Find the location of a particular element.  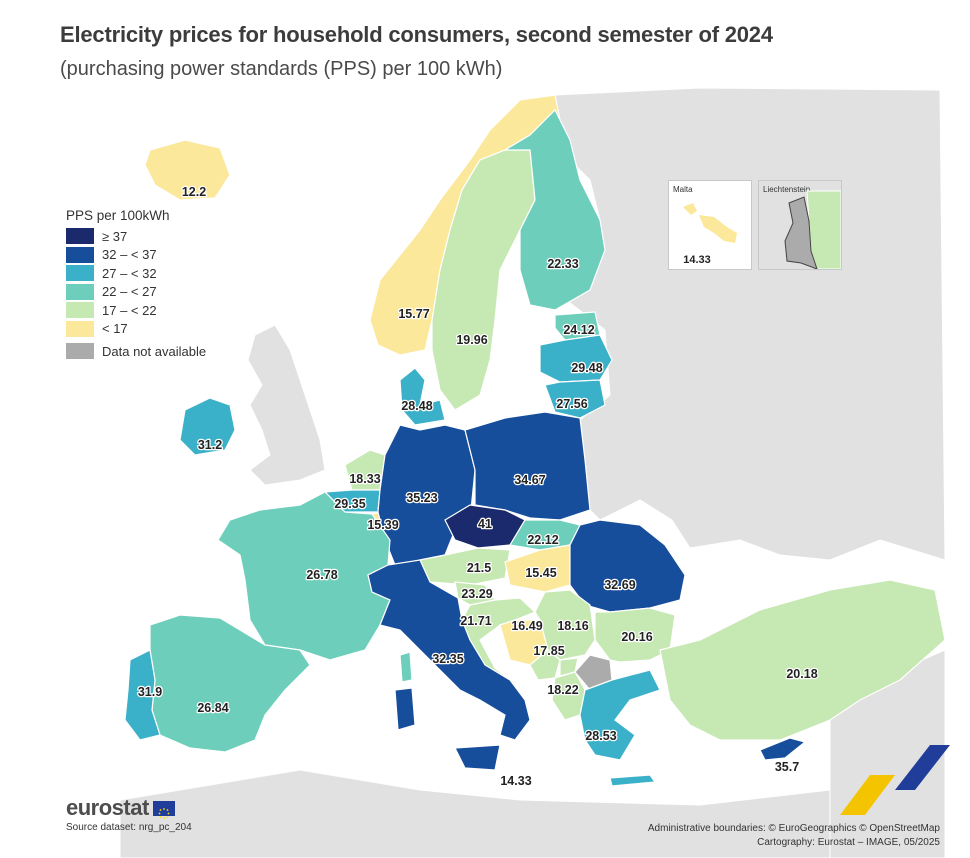

region-turkey is located at coordinates (802, 660).